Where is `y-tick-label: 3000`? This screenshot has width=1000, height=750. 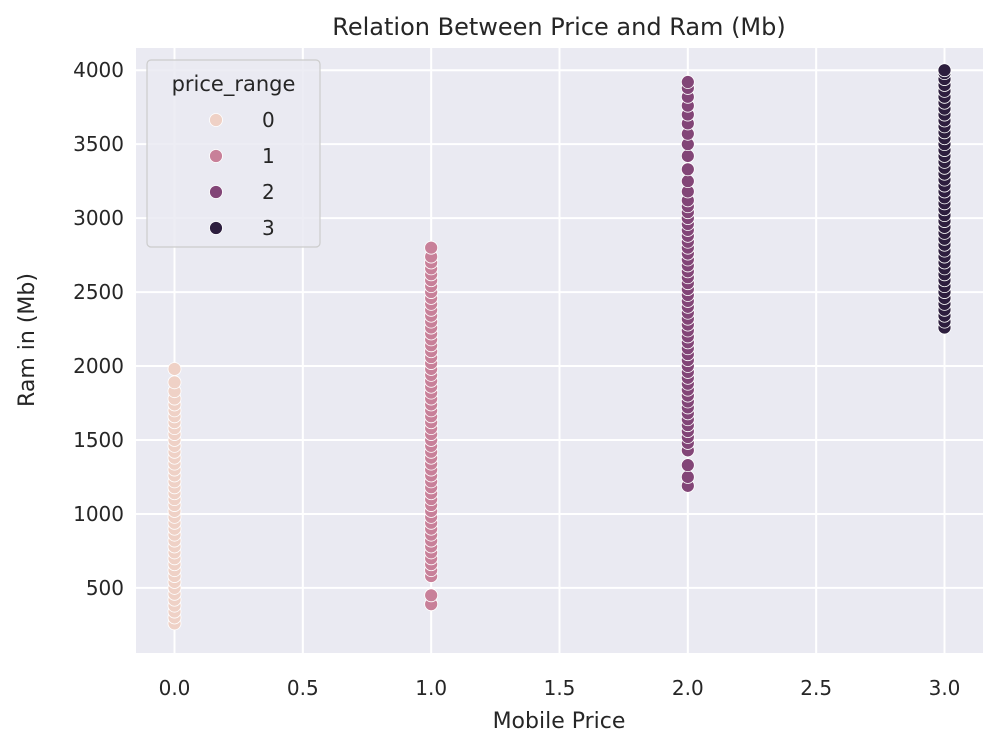 y-tick-label: 3000 is located at coordinates (98, 218).